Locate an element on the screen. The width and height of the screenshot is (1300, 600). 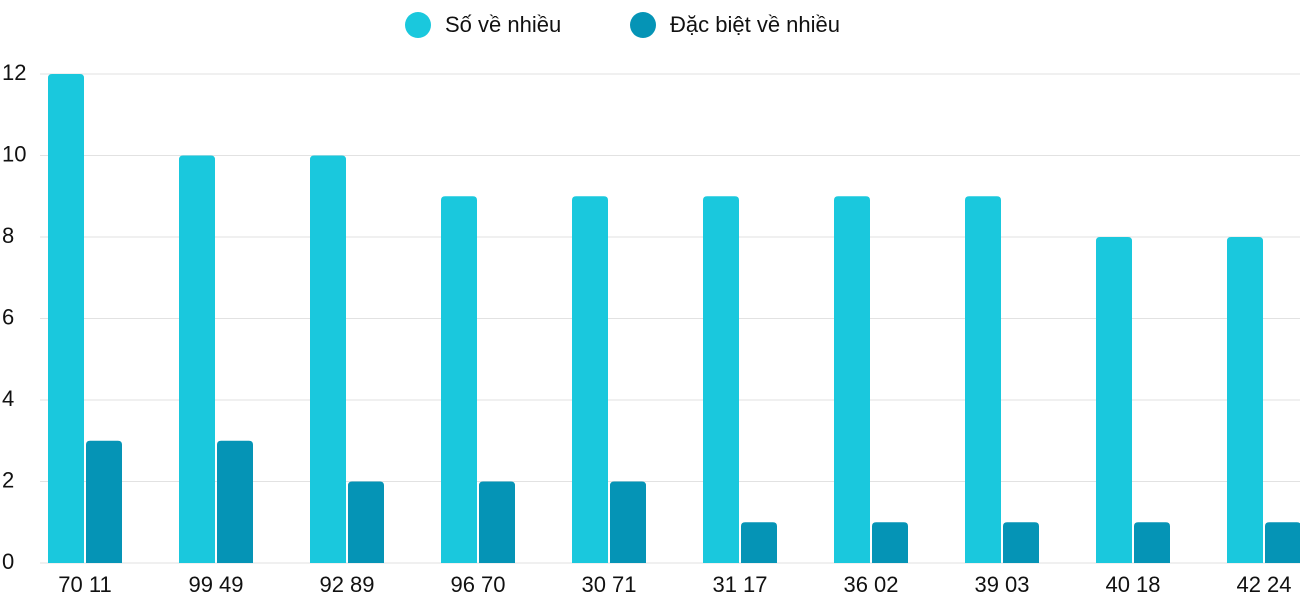
y-tick-label: 6 is located at coordinates (8, 316).